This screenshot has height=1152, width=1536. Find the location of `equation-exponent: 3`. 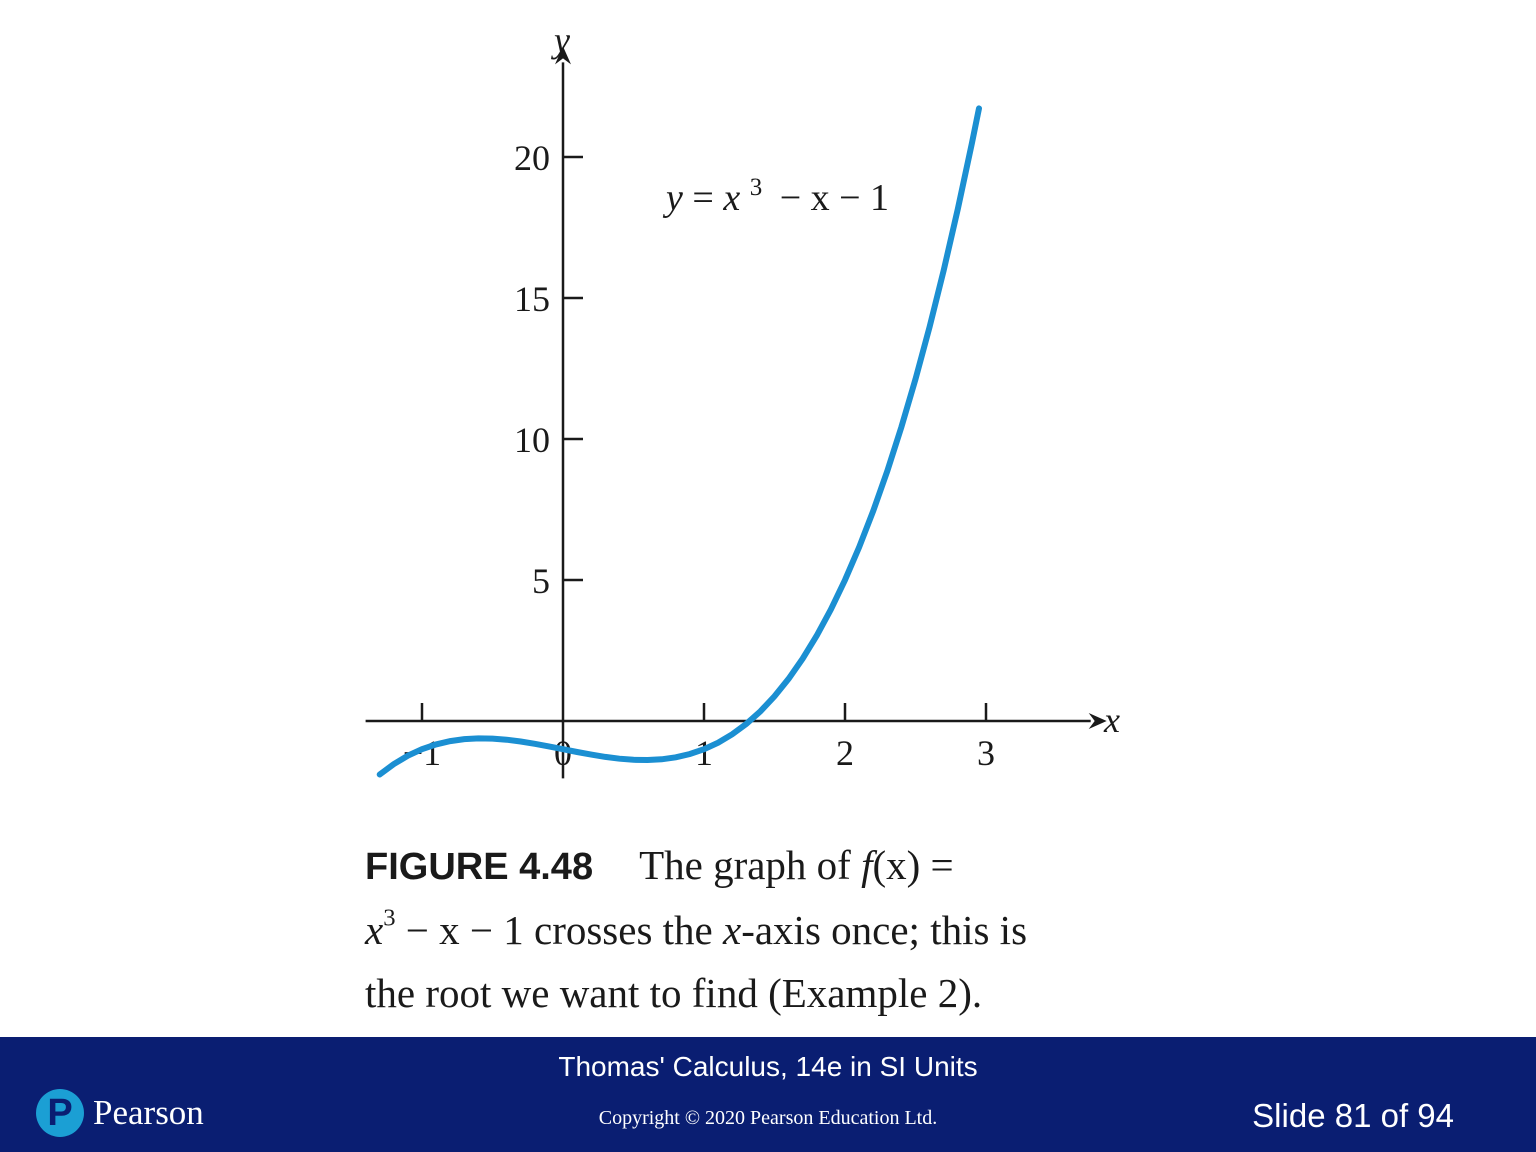

equation-exponent: 3 is located at coordinates (756, 187).